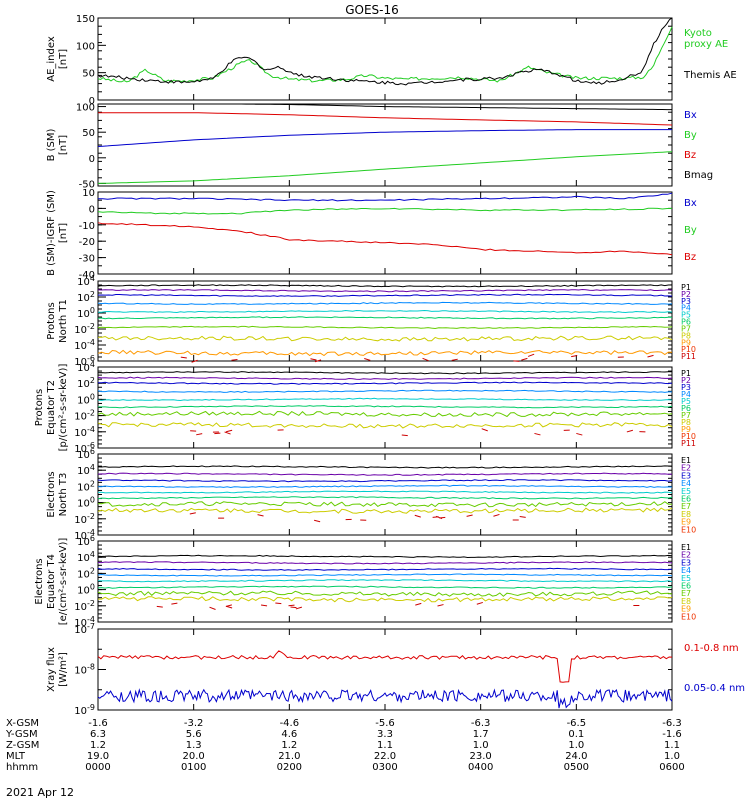  What do you see at coordinates (481, 734) in the screenshot?
I see `row-value: 1.7` at bounding box center [481, 734].